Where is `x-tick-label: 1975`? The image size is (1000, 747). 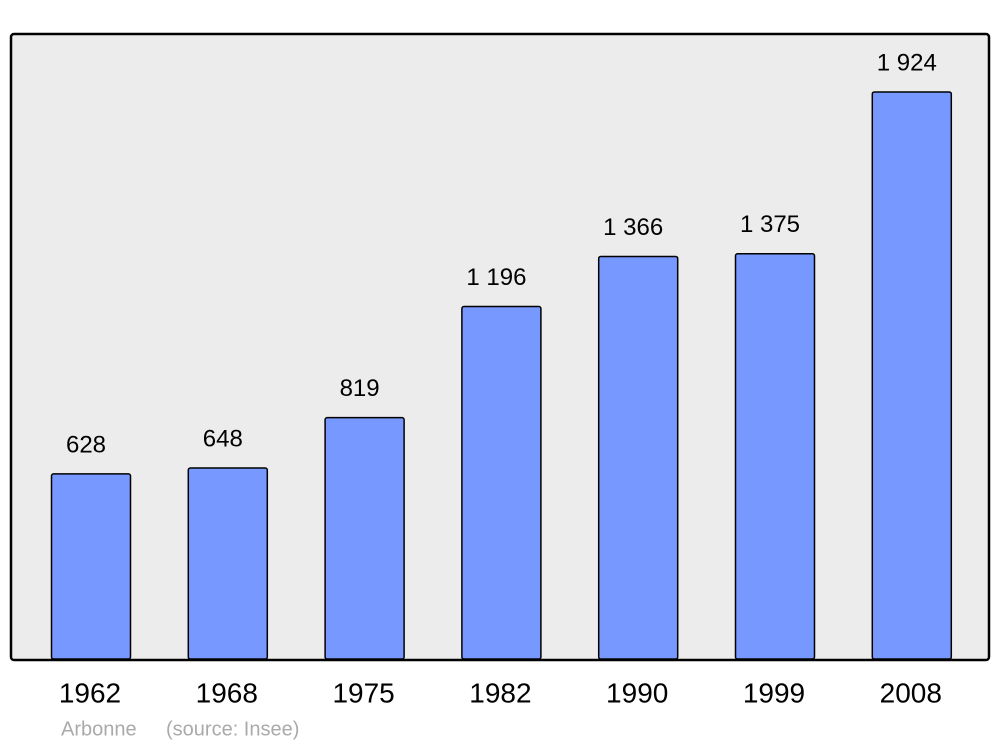 x-tick-label: 1975 is located at coordinates (363, 692).